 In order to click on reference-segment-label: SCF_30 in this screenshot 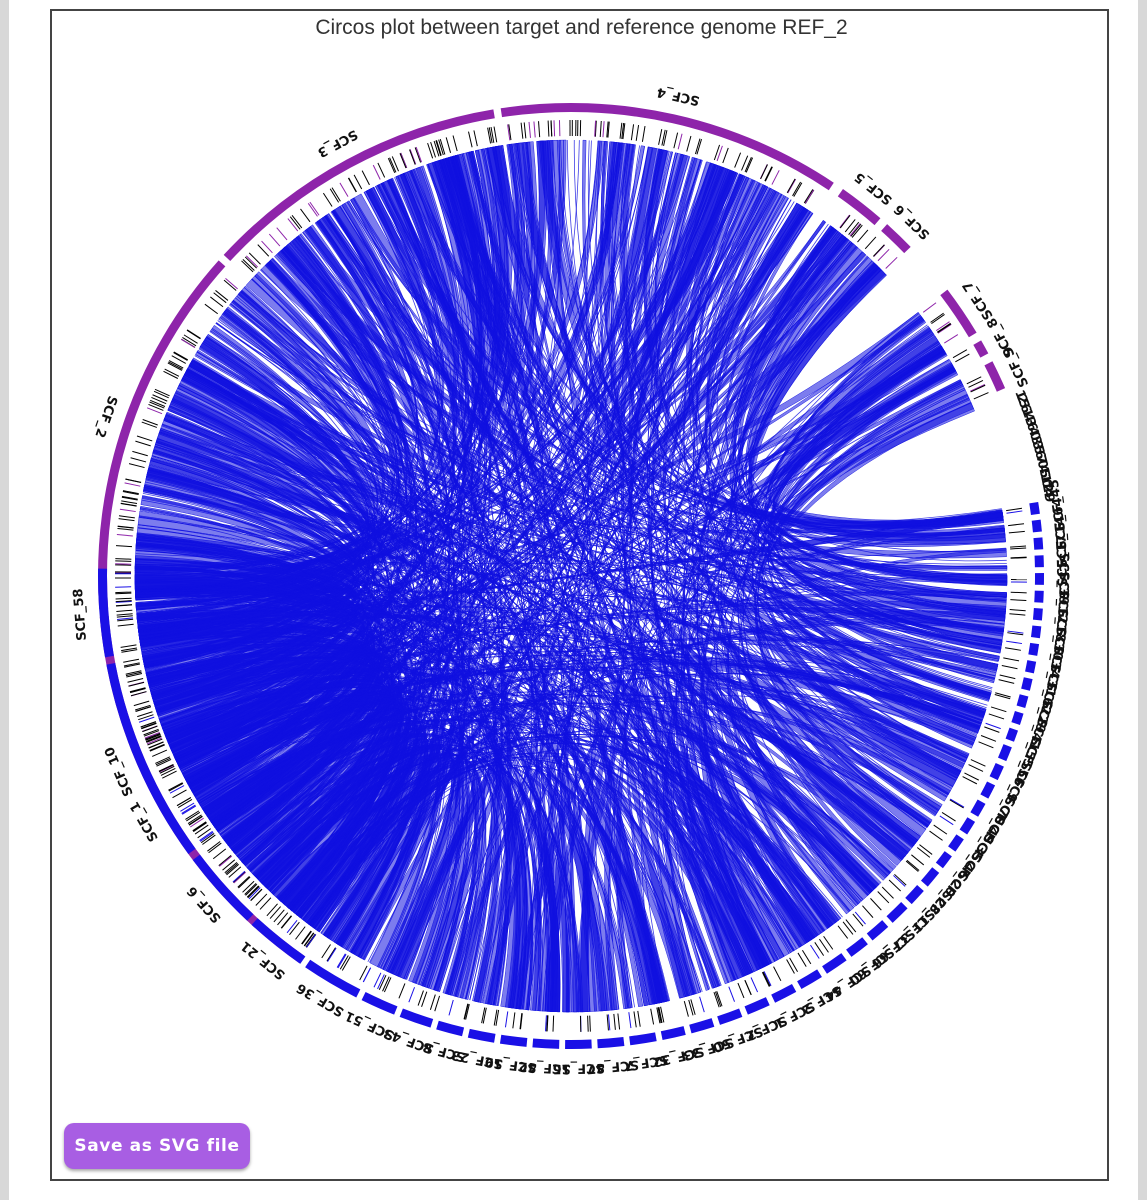, I will do `click(1059, 635)`.